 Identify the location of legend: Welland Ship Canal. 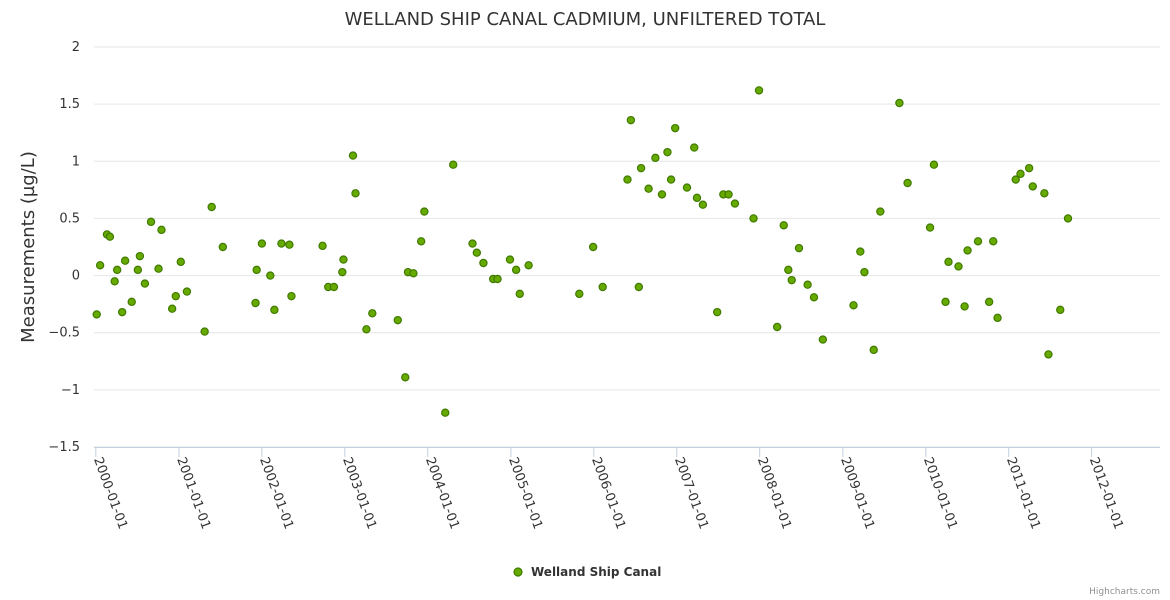
(587, 572).